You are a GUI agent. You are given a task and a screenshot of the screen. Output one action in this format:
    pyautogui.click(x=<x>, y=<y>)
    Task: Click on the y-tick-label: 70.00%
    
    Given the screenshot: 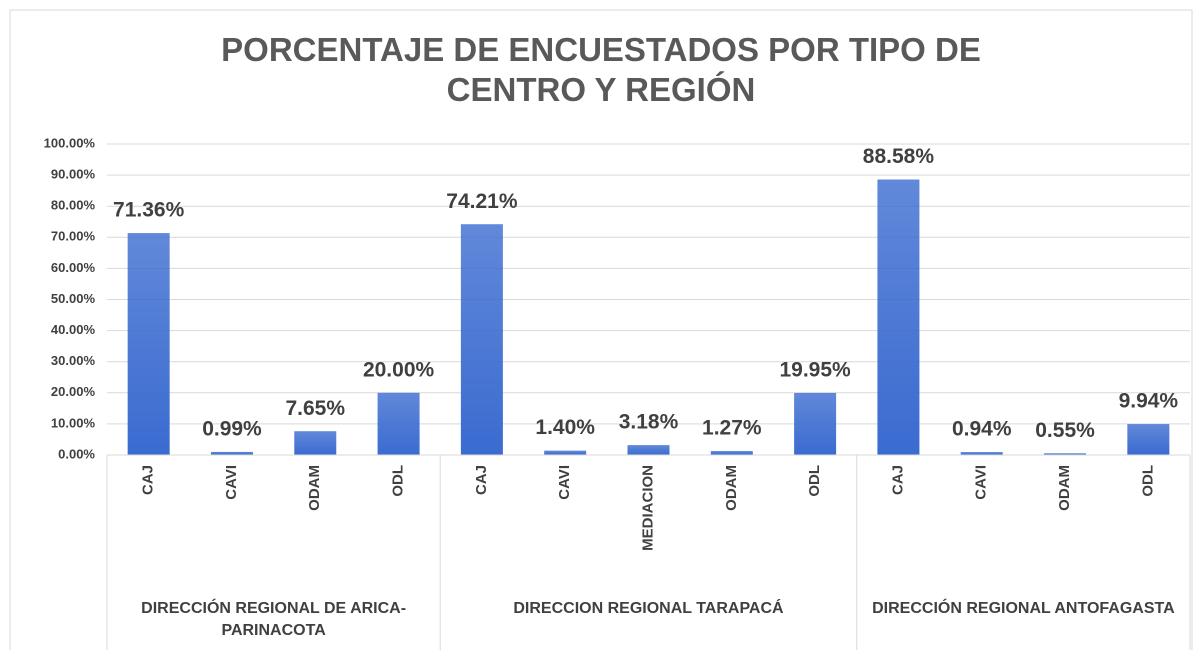 What is the action you would take?
    pyautogui.click(x=73, y=236)
    